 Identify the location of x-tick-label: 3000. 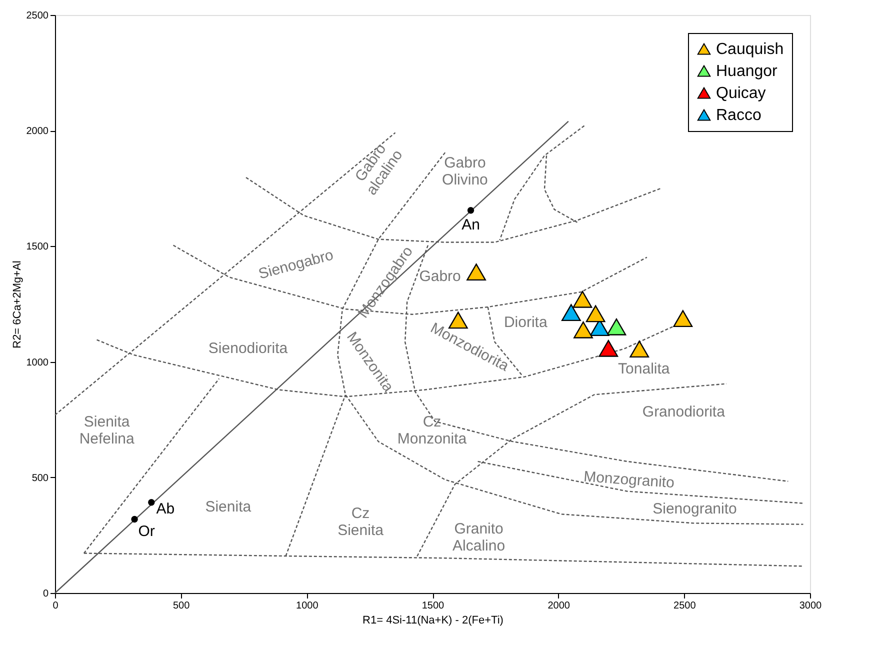
(810, 606).